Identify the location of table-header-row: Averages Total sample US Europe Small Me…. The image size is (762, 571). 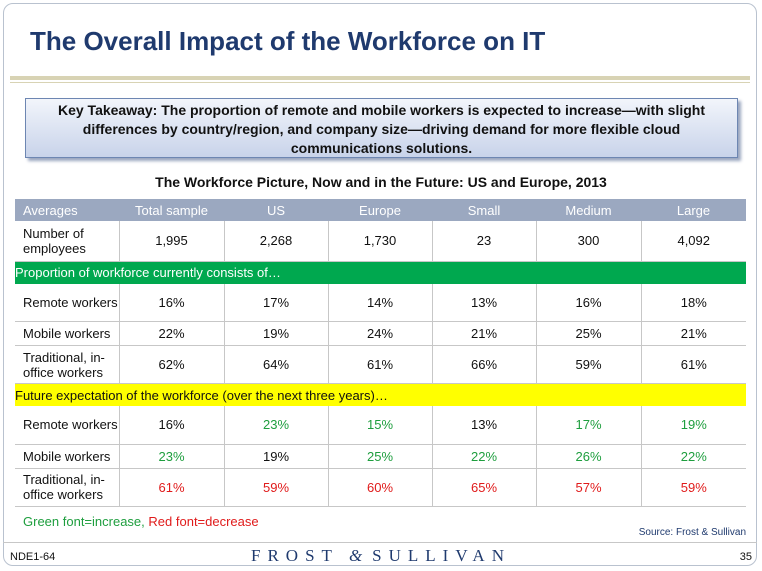
(380, 210).